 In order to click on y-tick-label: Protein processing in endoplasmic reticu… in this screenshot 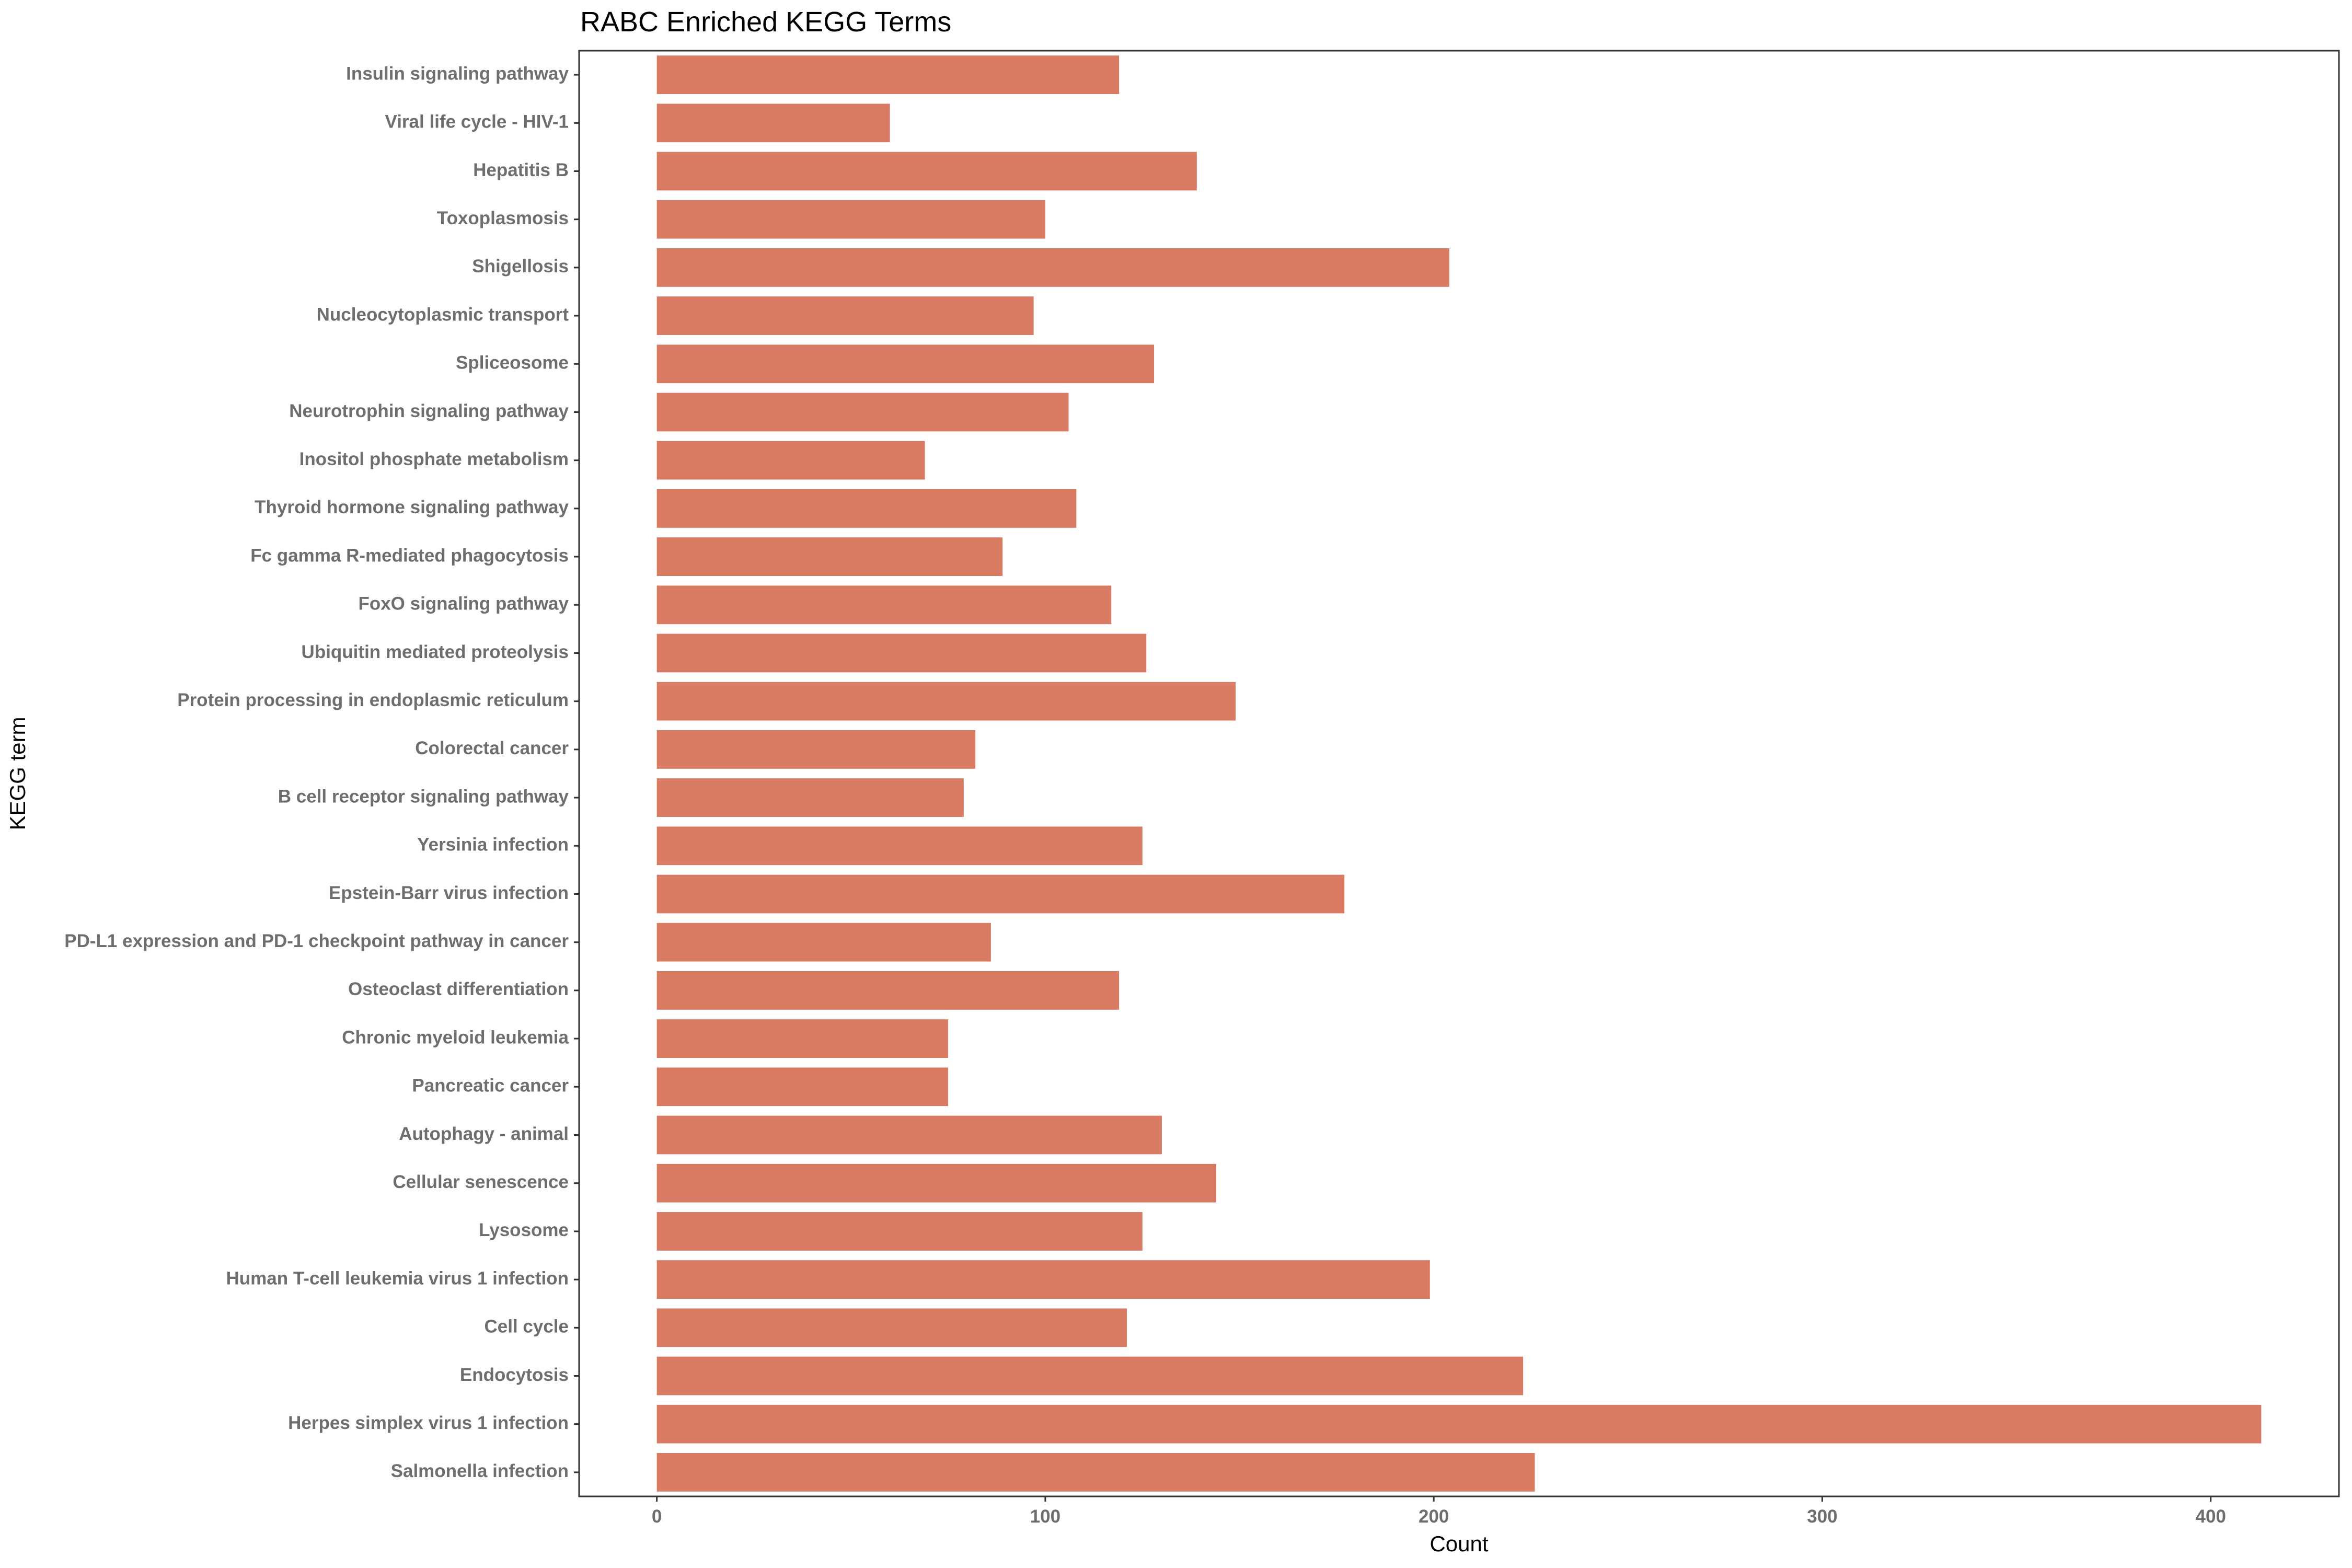, I will do `click(373, 700)`.